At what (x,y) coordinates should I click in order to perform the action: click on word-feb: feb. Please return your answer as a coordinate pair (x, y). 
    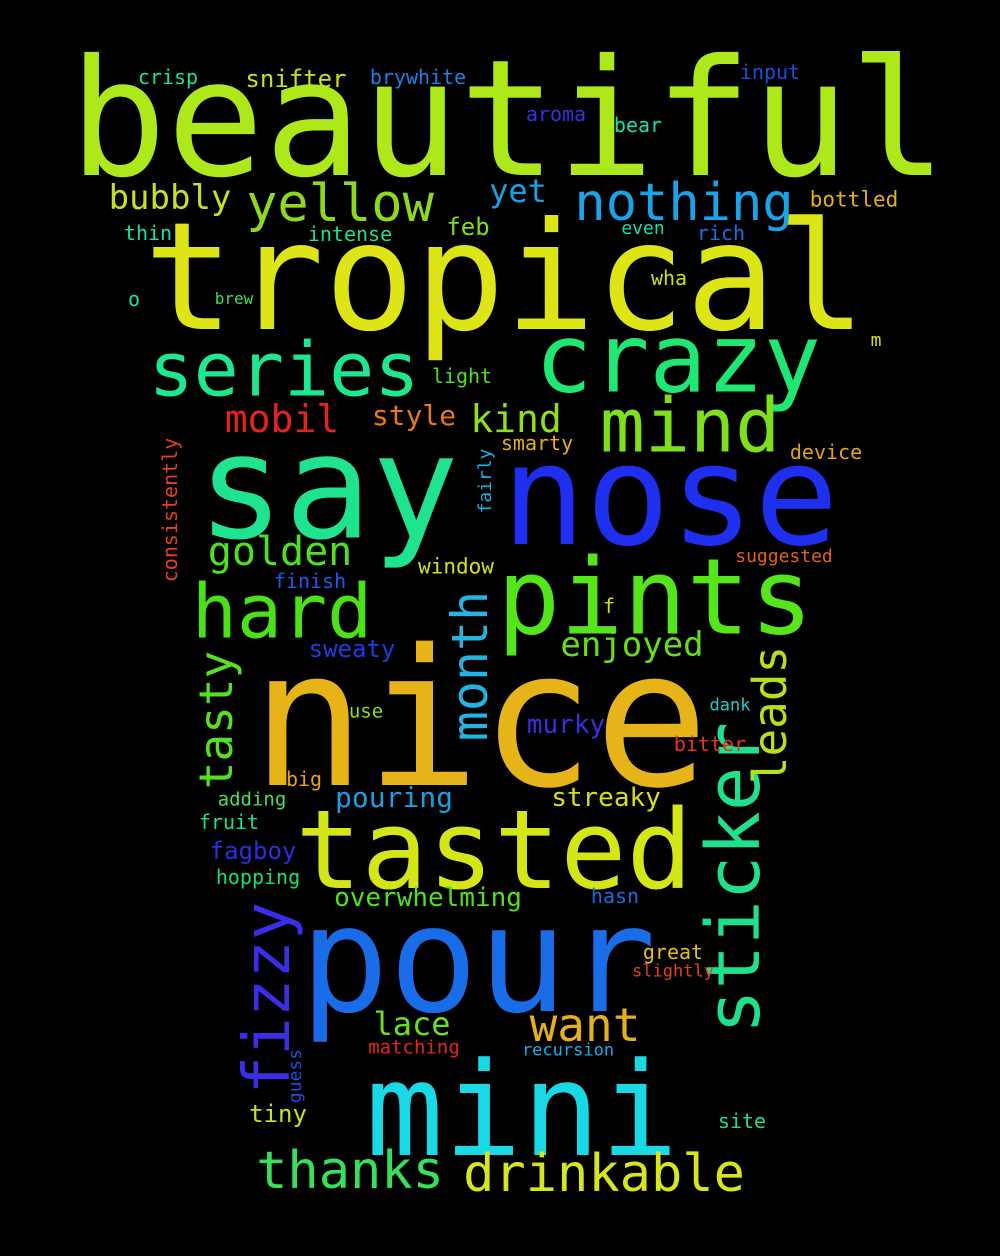
    Looking at the image, I should click on (468, 227).